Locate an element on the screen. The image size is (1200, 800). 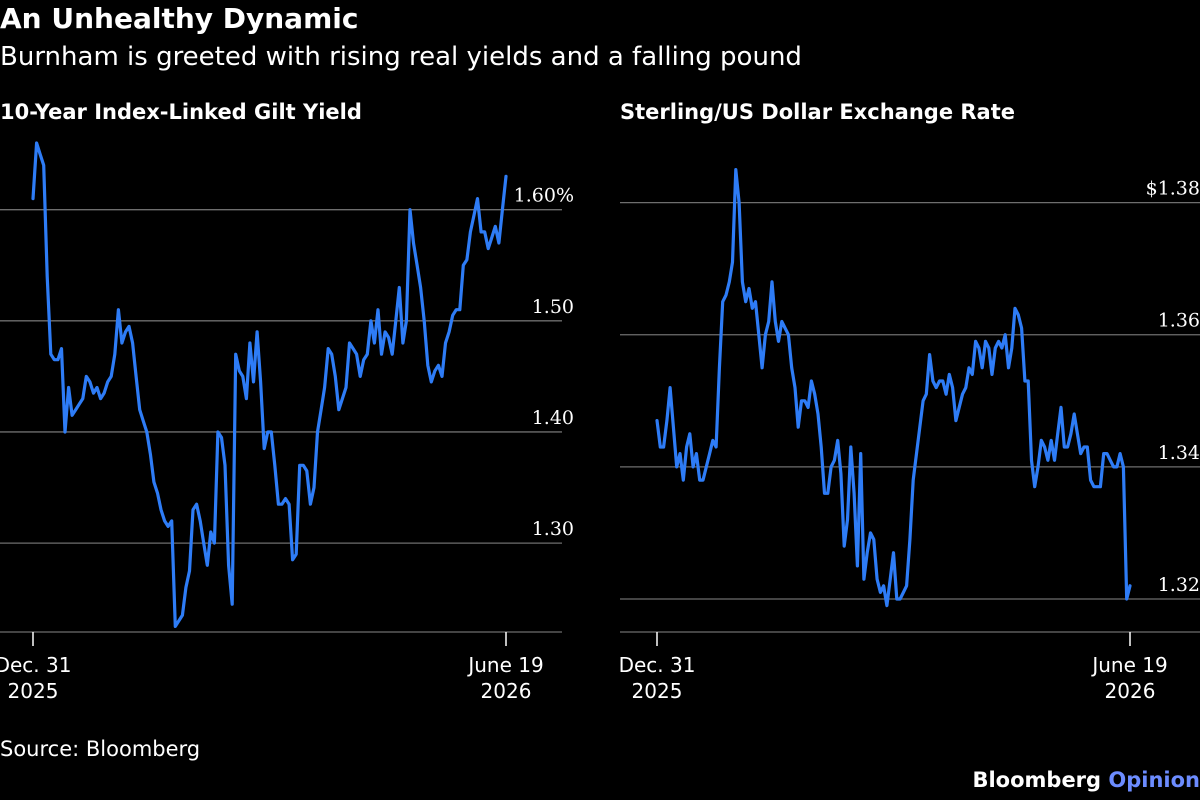
y-tick-label: 1.34 is located at coordinates (1179, 453).